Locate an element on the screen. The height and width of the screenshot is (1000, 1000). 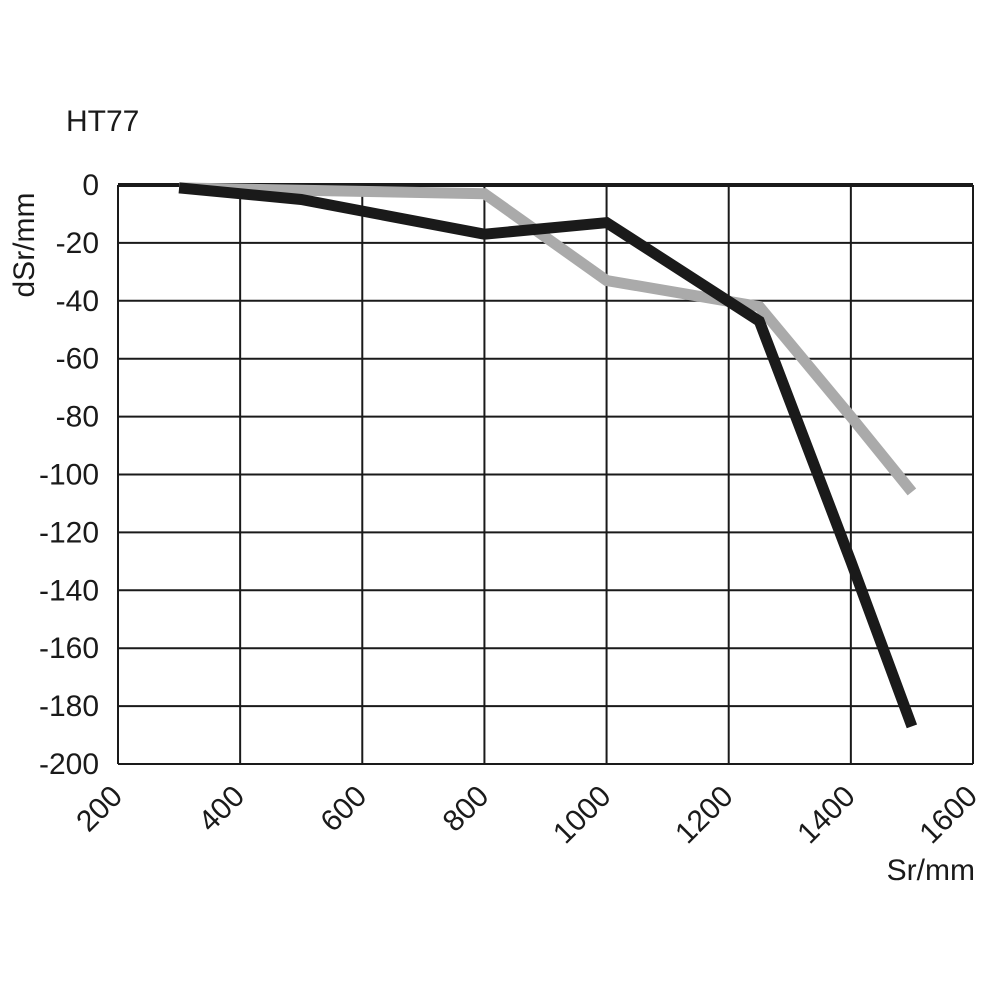
x-tick-label-0: 200 is located at coordinates (99, 809).